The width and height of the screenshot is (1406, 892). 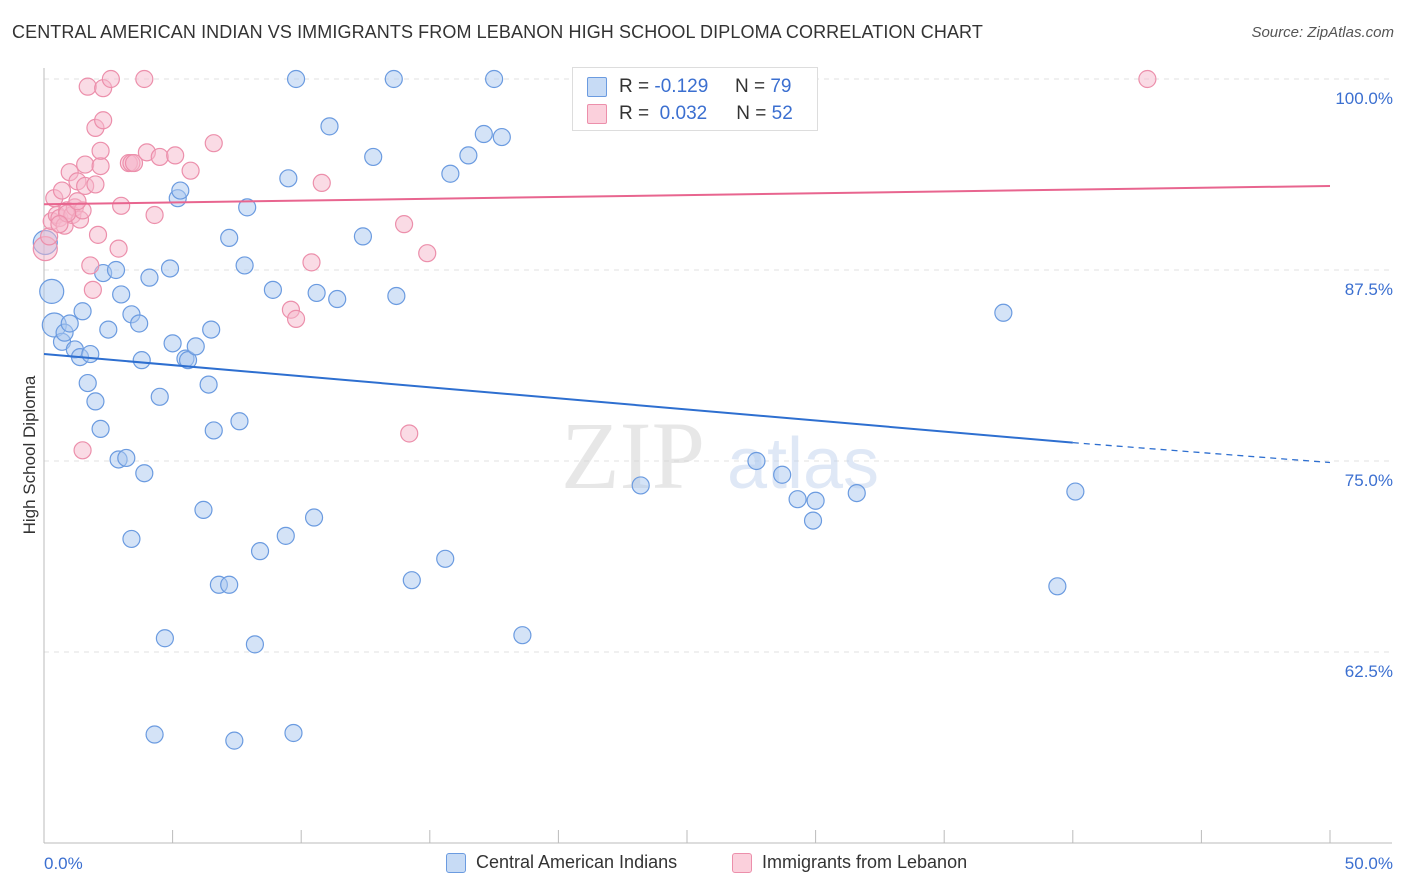 I want to click on source-label: Source: ZipAtlas.com, so click(x=1322, y=32).